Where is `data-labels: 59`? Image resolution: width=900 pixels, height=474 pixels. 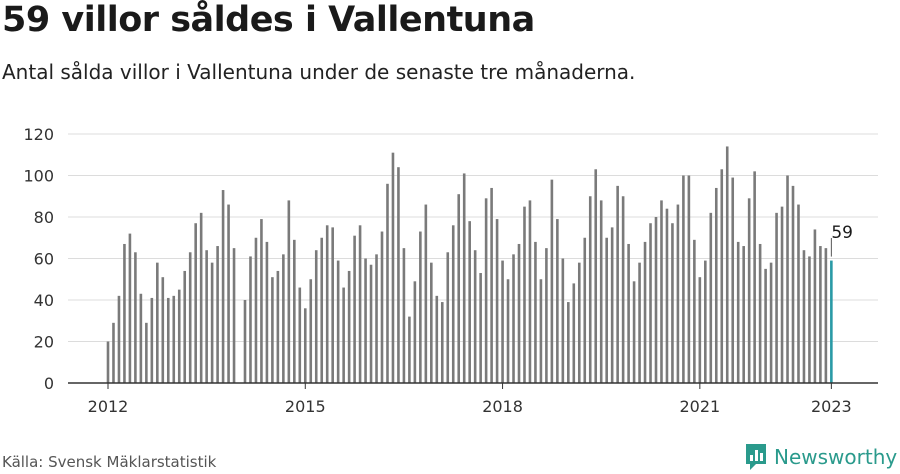 data-labels: 59 is located at coordinates (841, 240).